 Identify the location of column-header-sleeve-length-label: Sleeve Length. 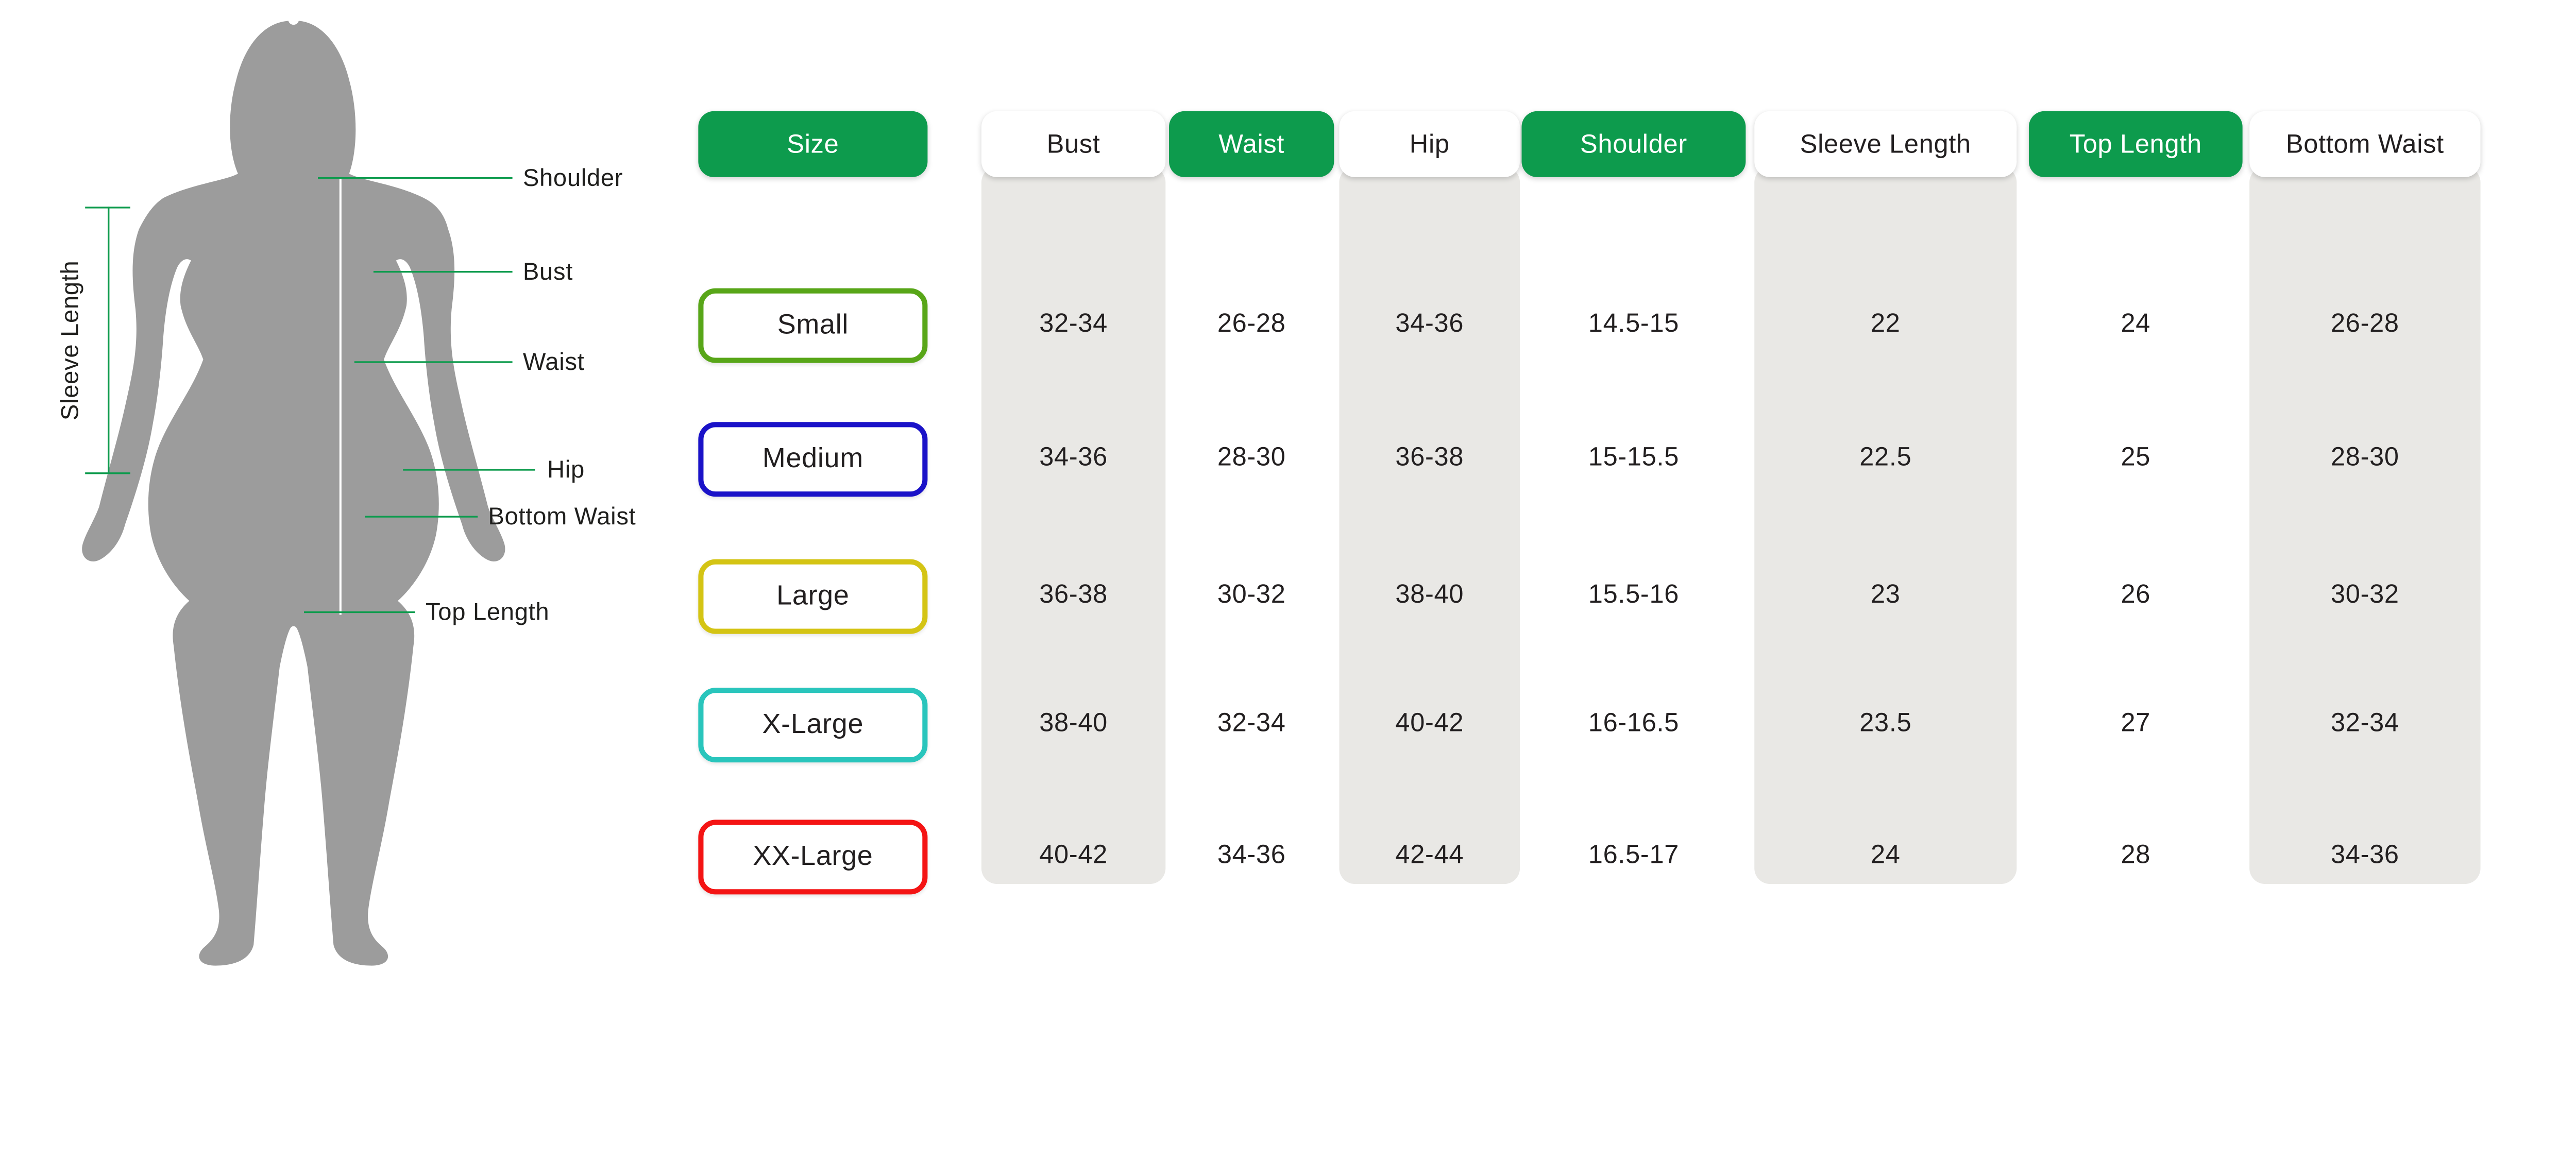
(1885, 144).